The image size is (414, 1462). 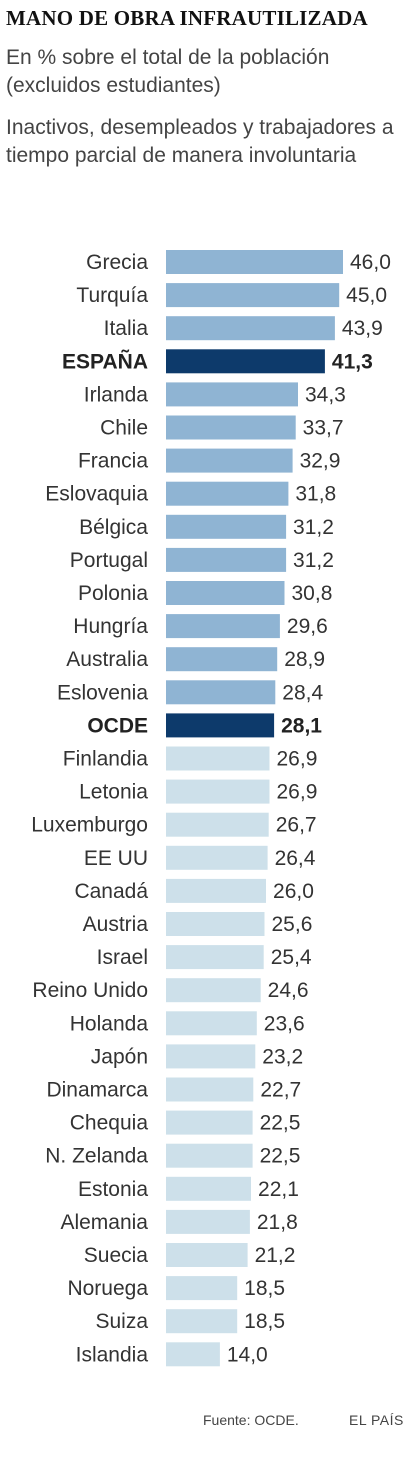 I want to click on value-label-suecia: 21,2, so click(x=275, y=1255).